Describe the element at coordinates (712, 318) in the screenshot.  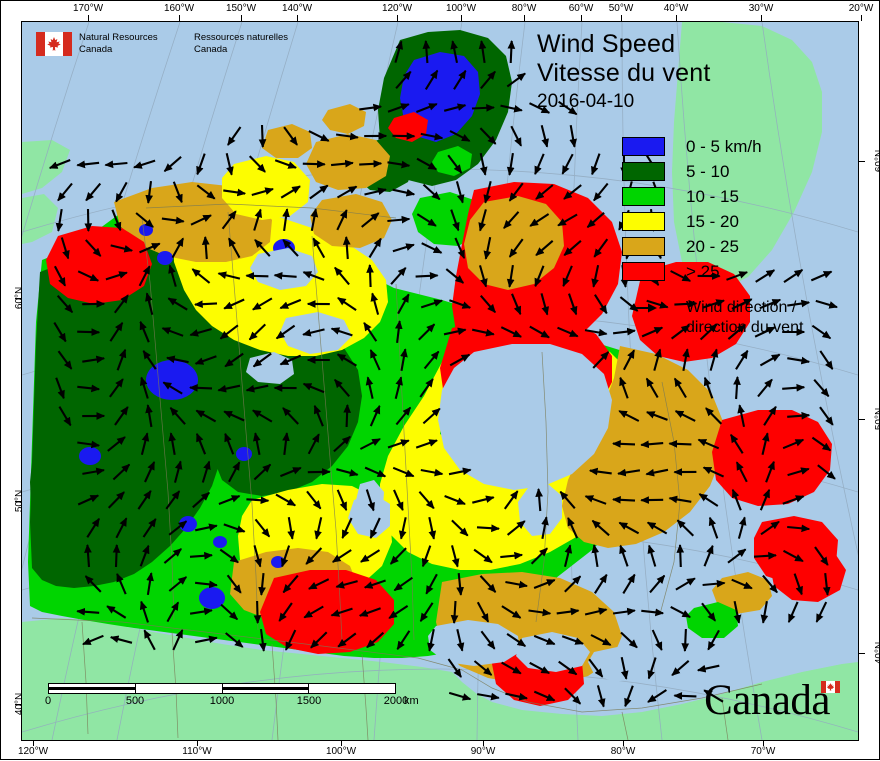
I see `legend-wind-direction: Wind direction / direction du vent` at that location.